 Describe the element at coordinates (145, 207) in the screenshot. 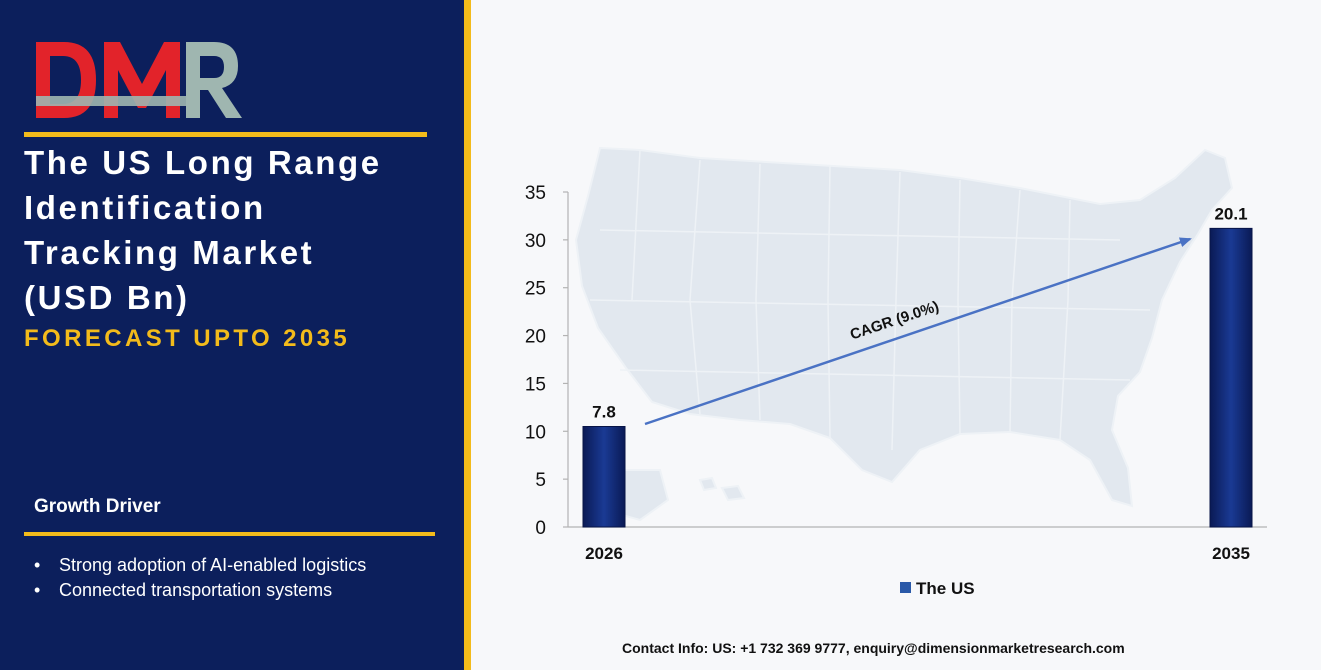

I see `title-line-2: Identification` at that location.